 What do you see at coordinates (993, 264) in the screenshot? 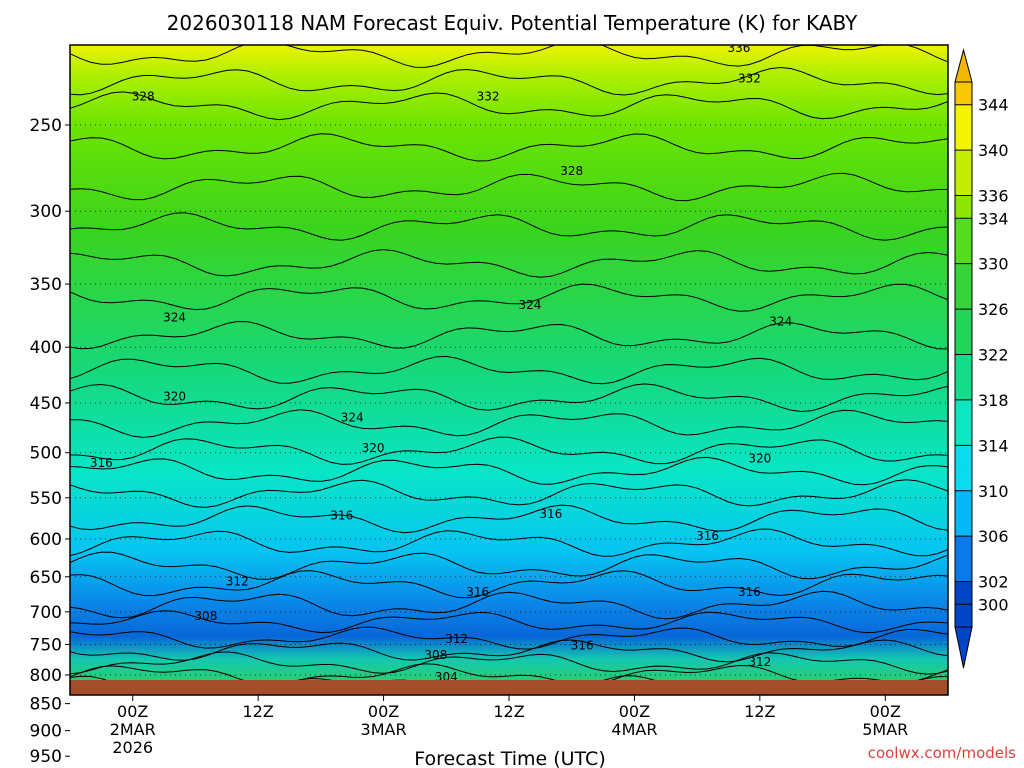
I see `colorbar-label-330: 330` at bounding box center [993, 264].